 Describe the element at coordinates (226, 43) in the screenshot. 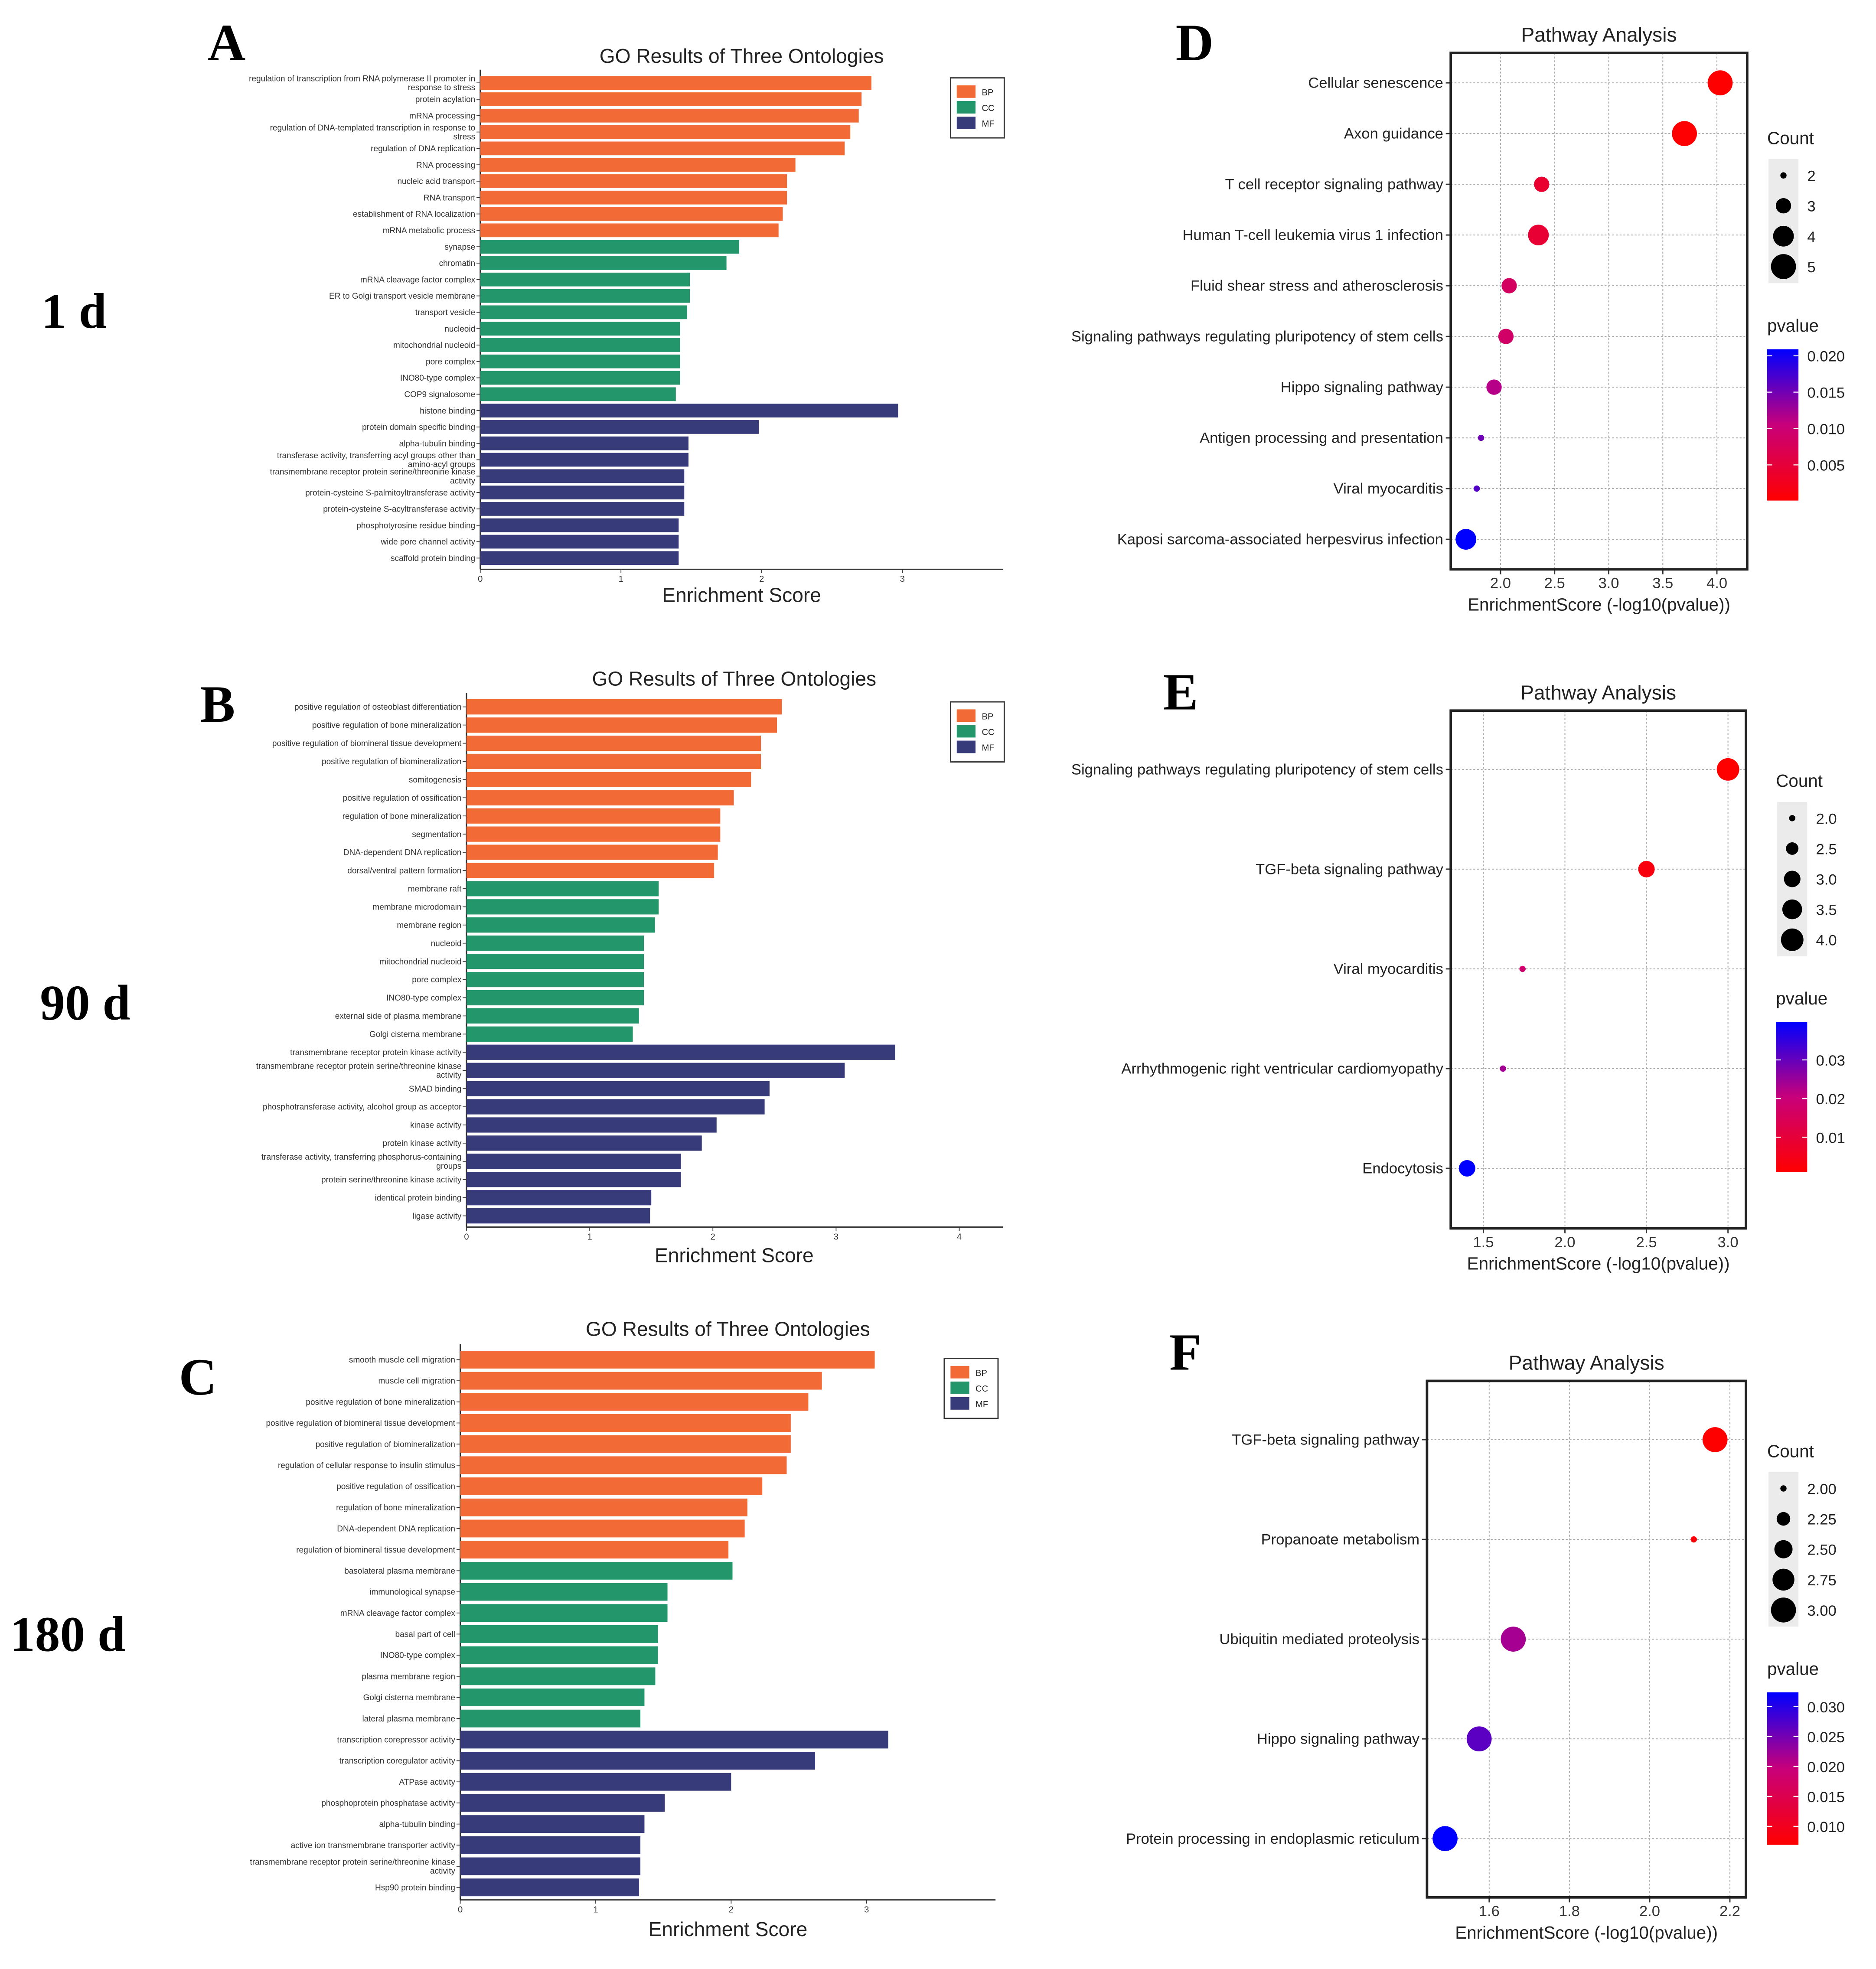

I see `panel-letter-a: A` at that location.